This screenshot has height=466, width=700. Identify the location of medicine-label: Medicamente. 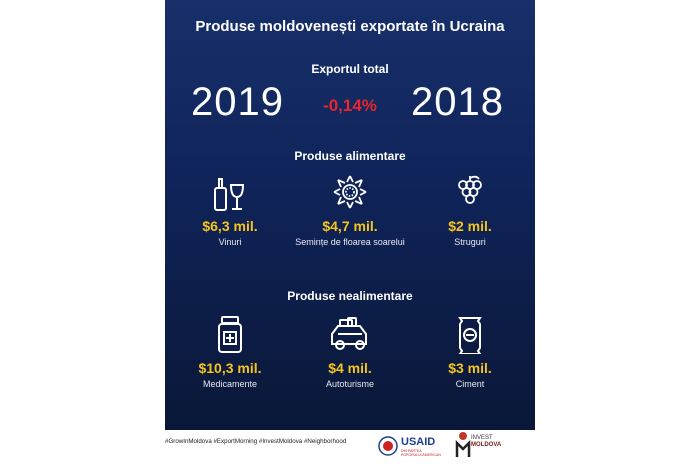
(230, 384).